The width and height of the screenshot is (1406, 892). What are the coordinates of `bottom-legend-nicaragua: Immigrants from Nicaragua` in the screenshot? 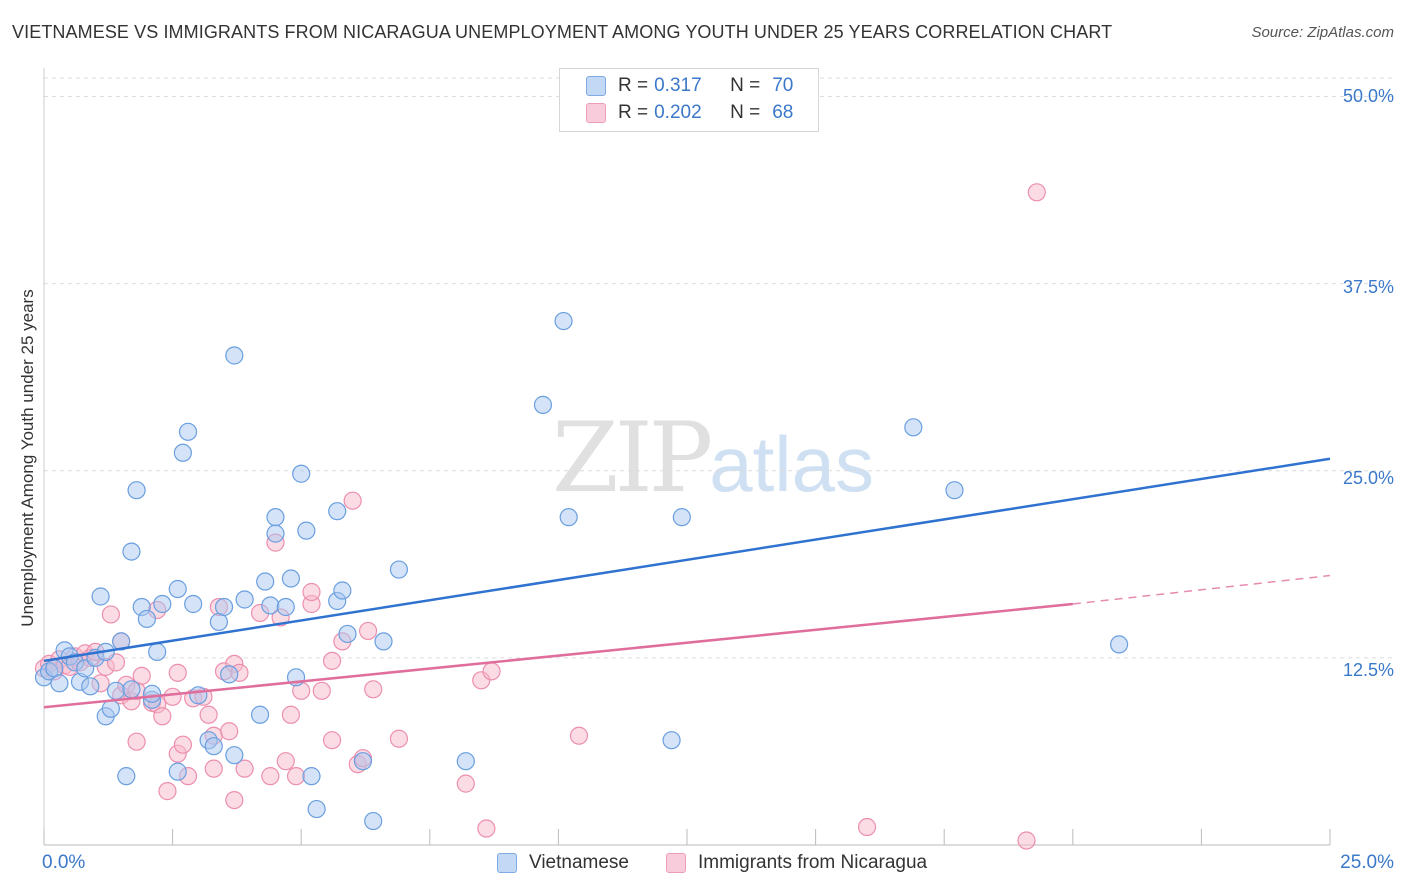 It's located at (796, 863).